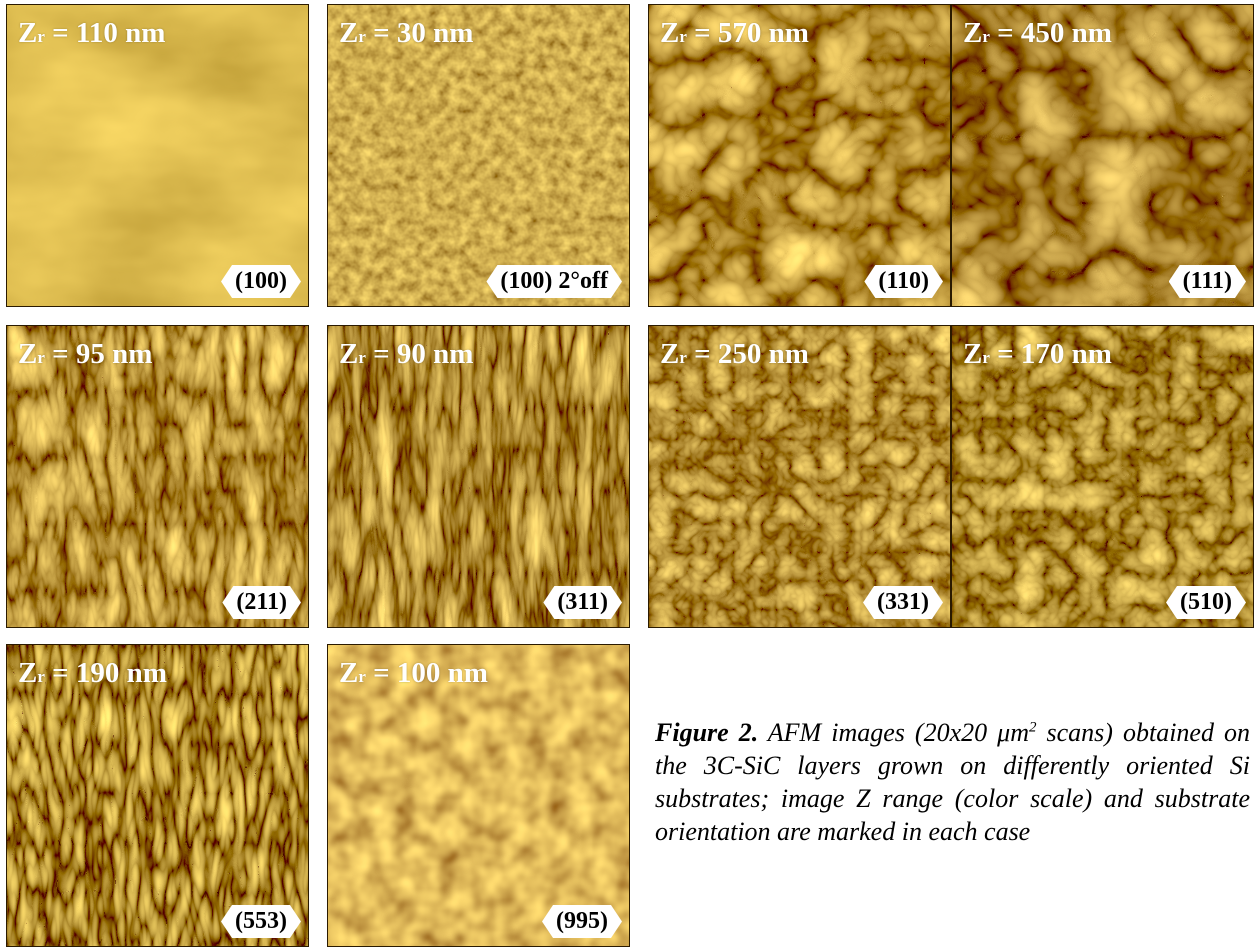 Image resolution: width=1257 pixels, height=947 pixels. What do you see at coordinates (406, 354) in the screenshot?
I see `z-range-label: Zr = 90 nm` at bounding box center [406, 354].